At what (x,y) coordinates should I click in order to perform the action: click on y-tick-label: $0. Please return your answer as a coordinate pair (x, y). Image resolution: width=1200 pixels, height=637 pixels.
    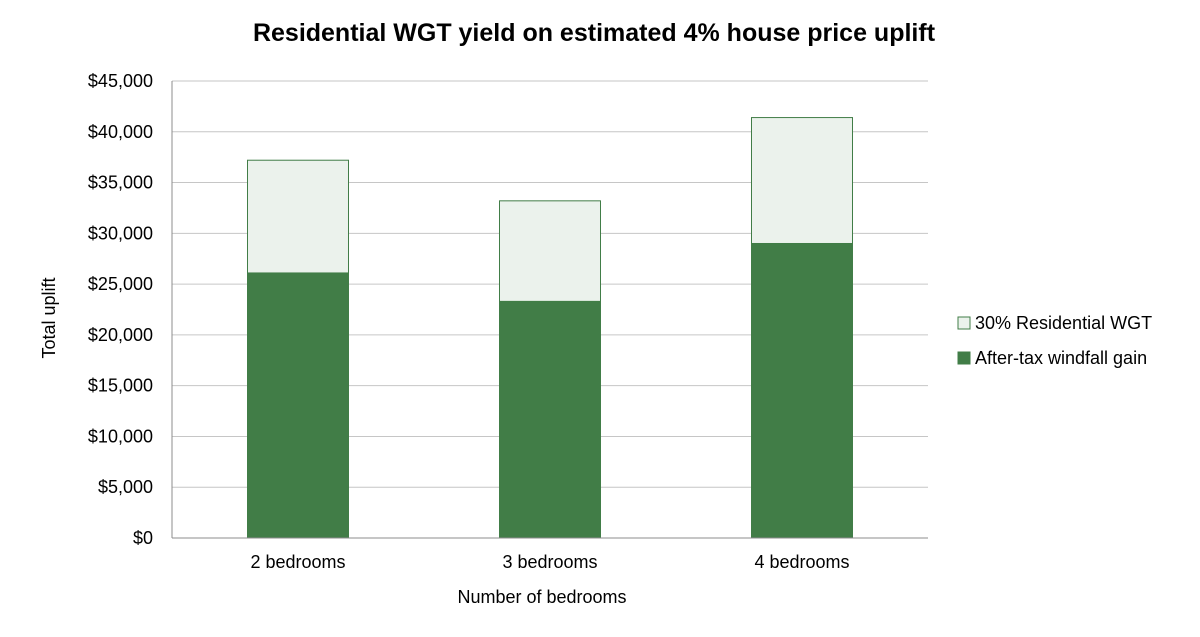
    Looking at the image, I should click on (143, 538).